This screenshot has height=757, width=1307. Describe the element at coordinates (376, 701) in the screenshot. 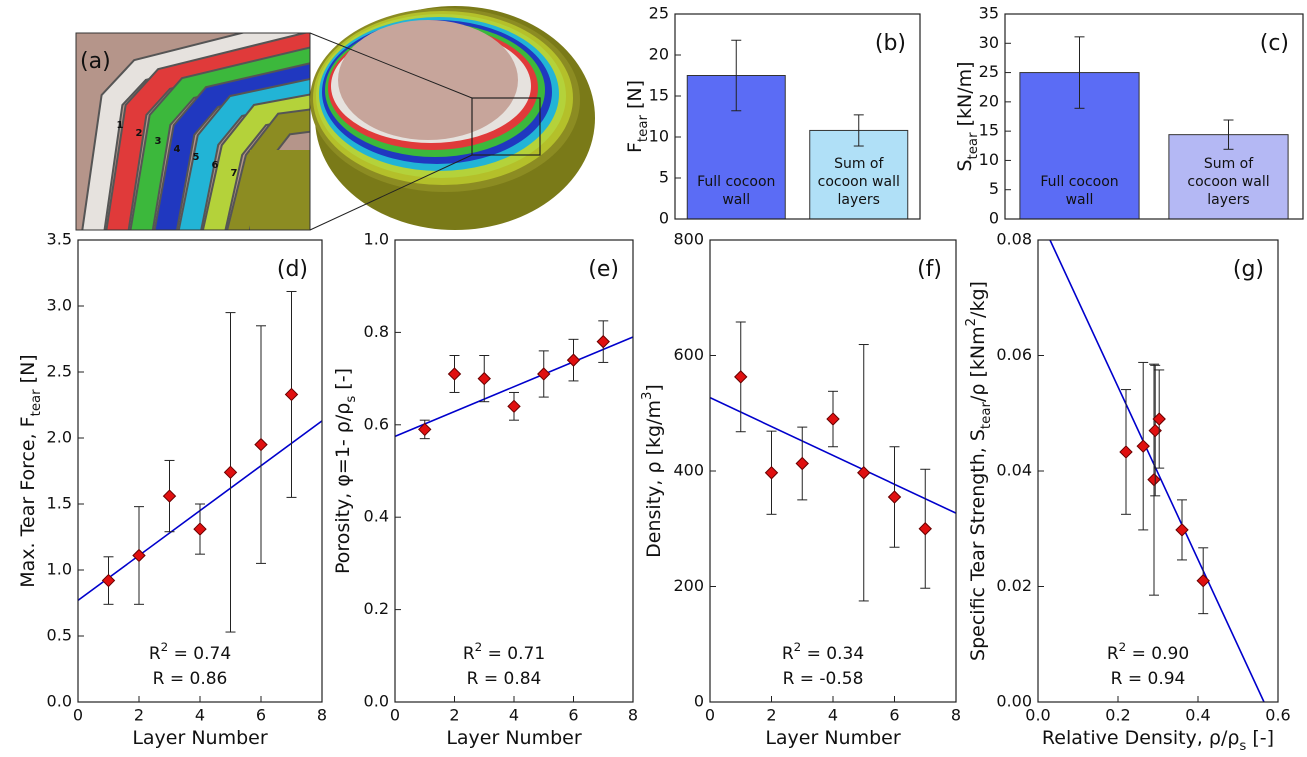

I see `y-tick-label: 0.0` at that location.